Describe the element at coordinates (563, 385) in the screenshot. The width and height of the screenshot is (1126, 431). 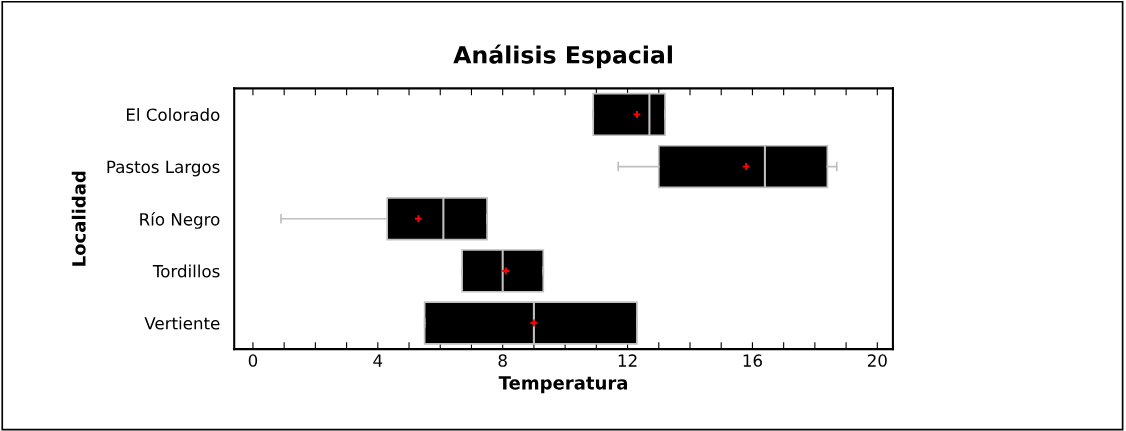
I see `x-axis-title: Temperatura` at that location.